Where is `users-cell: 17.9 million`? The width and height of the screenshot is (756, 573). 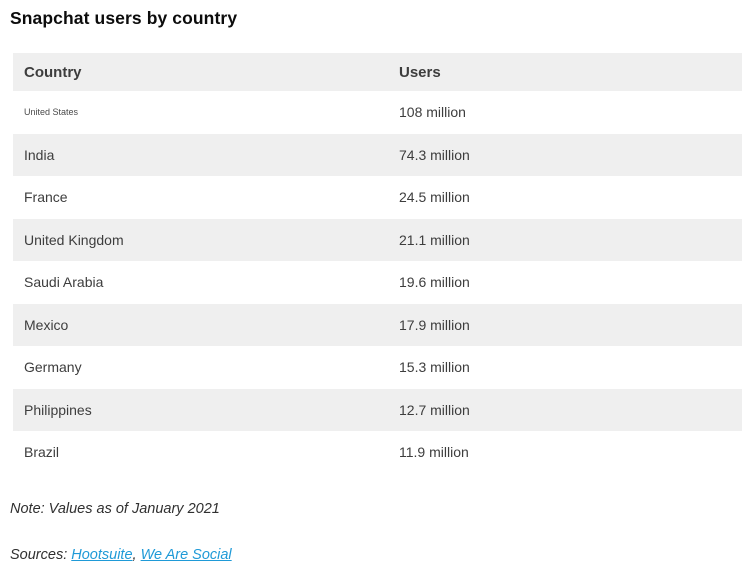
users-cell: 17.9 million is located at coordinates (434, 324).